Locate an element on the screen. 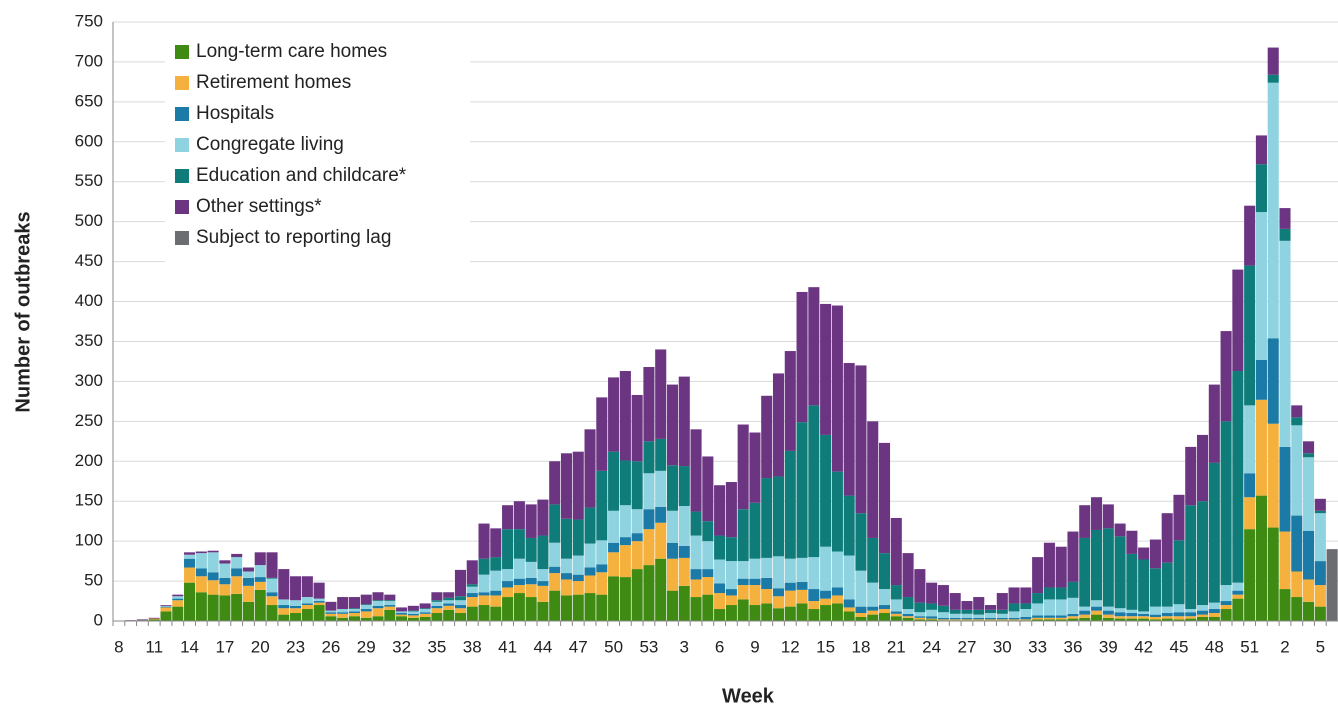 The height and width of the screenshot is (709, 1338). y-tick-label: 400 is located at coordinates (89, 300).